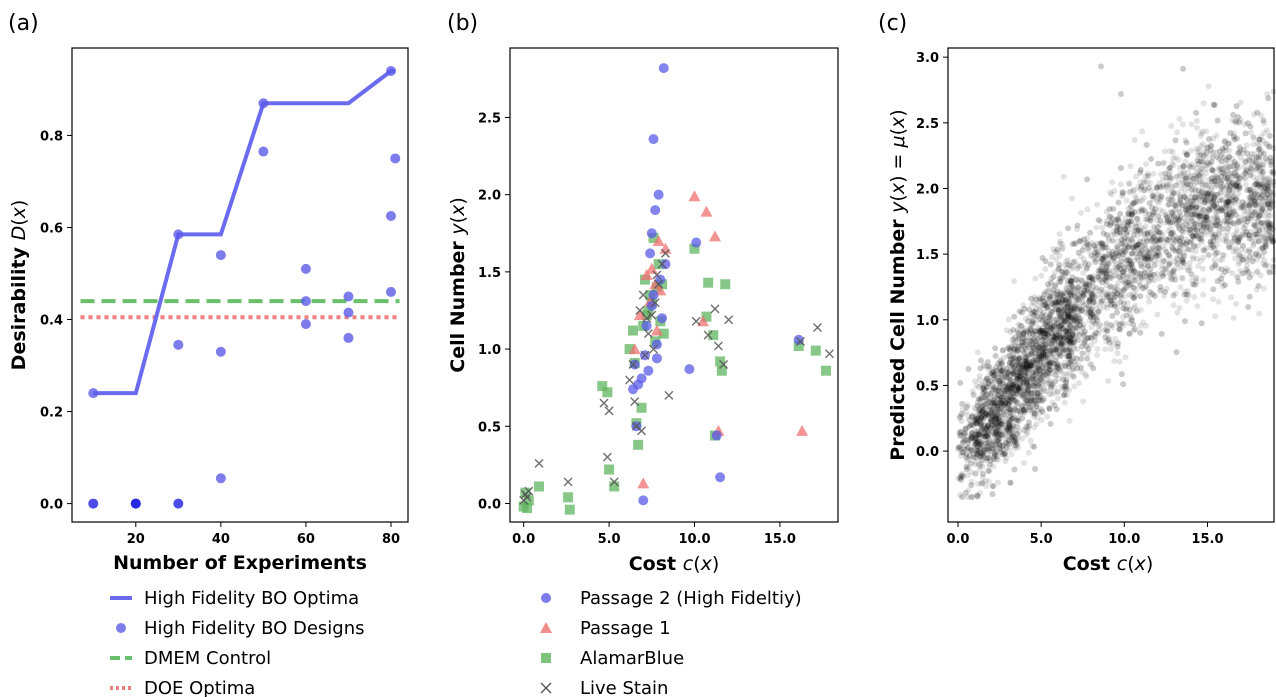 This screenshot has height=697, width=1276. I want to click on passage2-point, so click(665, 264).